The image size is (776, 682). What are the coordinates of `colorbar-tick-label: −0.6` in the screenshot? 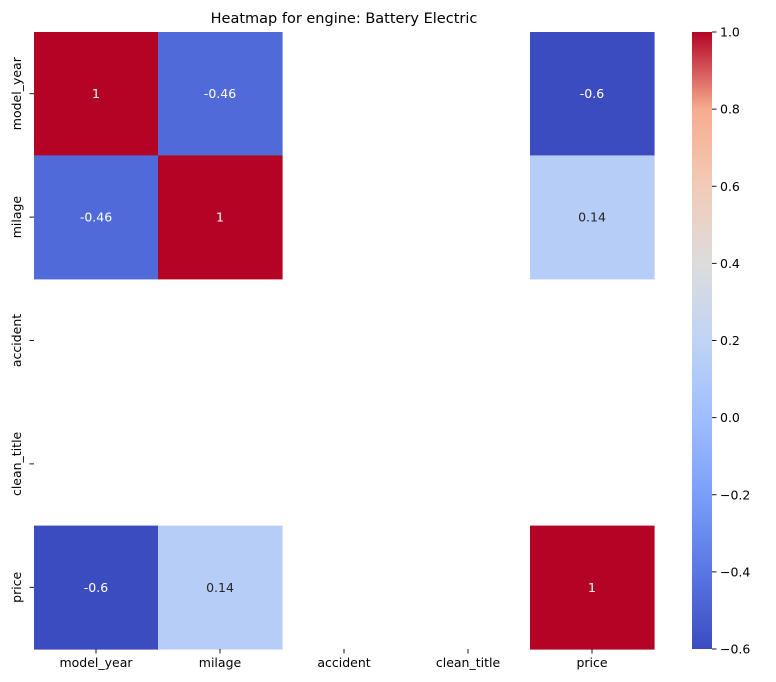 It's located at (735, 649).